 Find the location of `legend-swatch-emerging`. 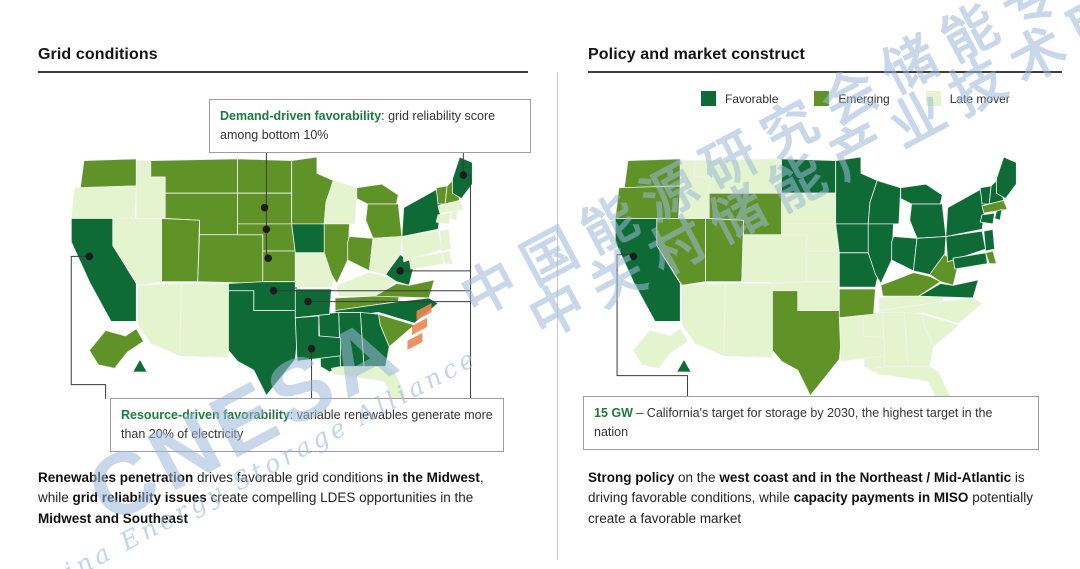

legend-swatch-emerging is located at coordinates (822, 98).